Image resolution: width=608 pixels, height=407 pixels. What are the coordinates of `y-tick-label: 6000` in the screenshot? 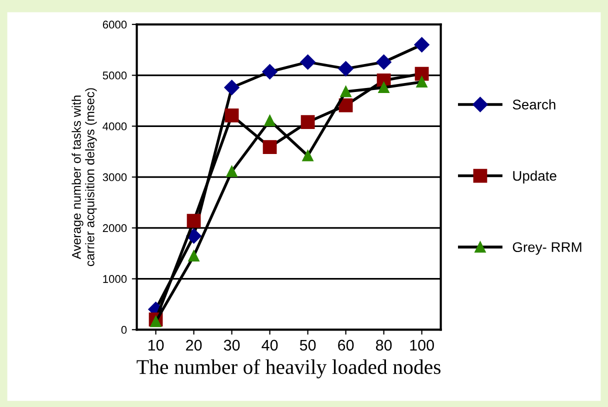 It's located at (114, 24).